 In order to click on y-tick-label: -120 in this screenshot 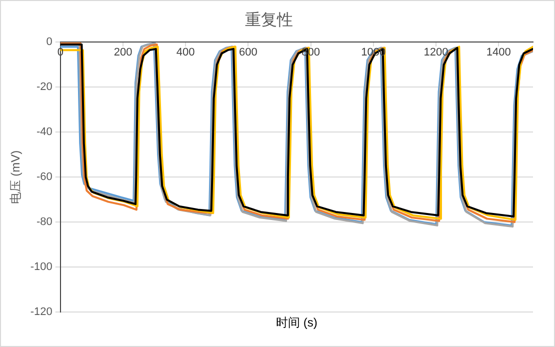, I will do `click(41, 312)`.